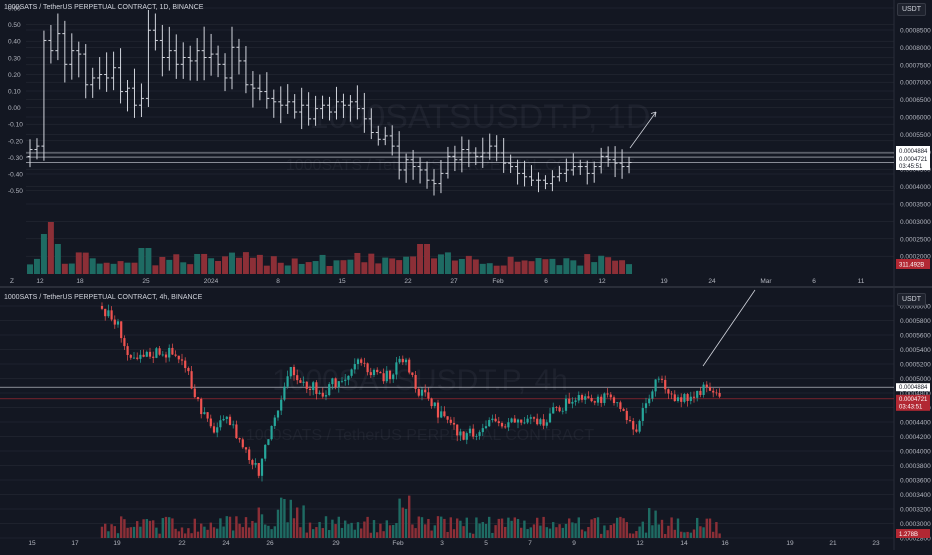 The width and height of the screenshot is (932, 555). Describe the element at coordinates (486, 543) in the screenshot. I see `x-axis-tick: 5` at that location.